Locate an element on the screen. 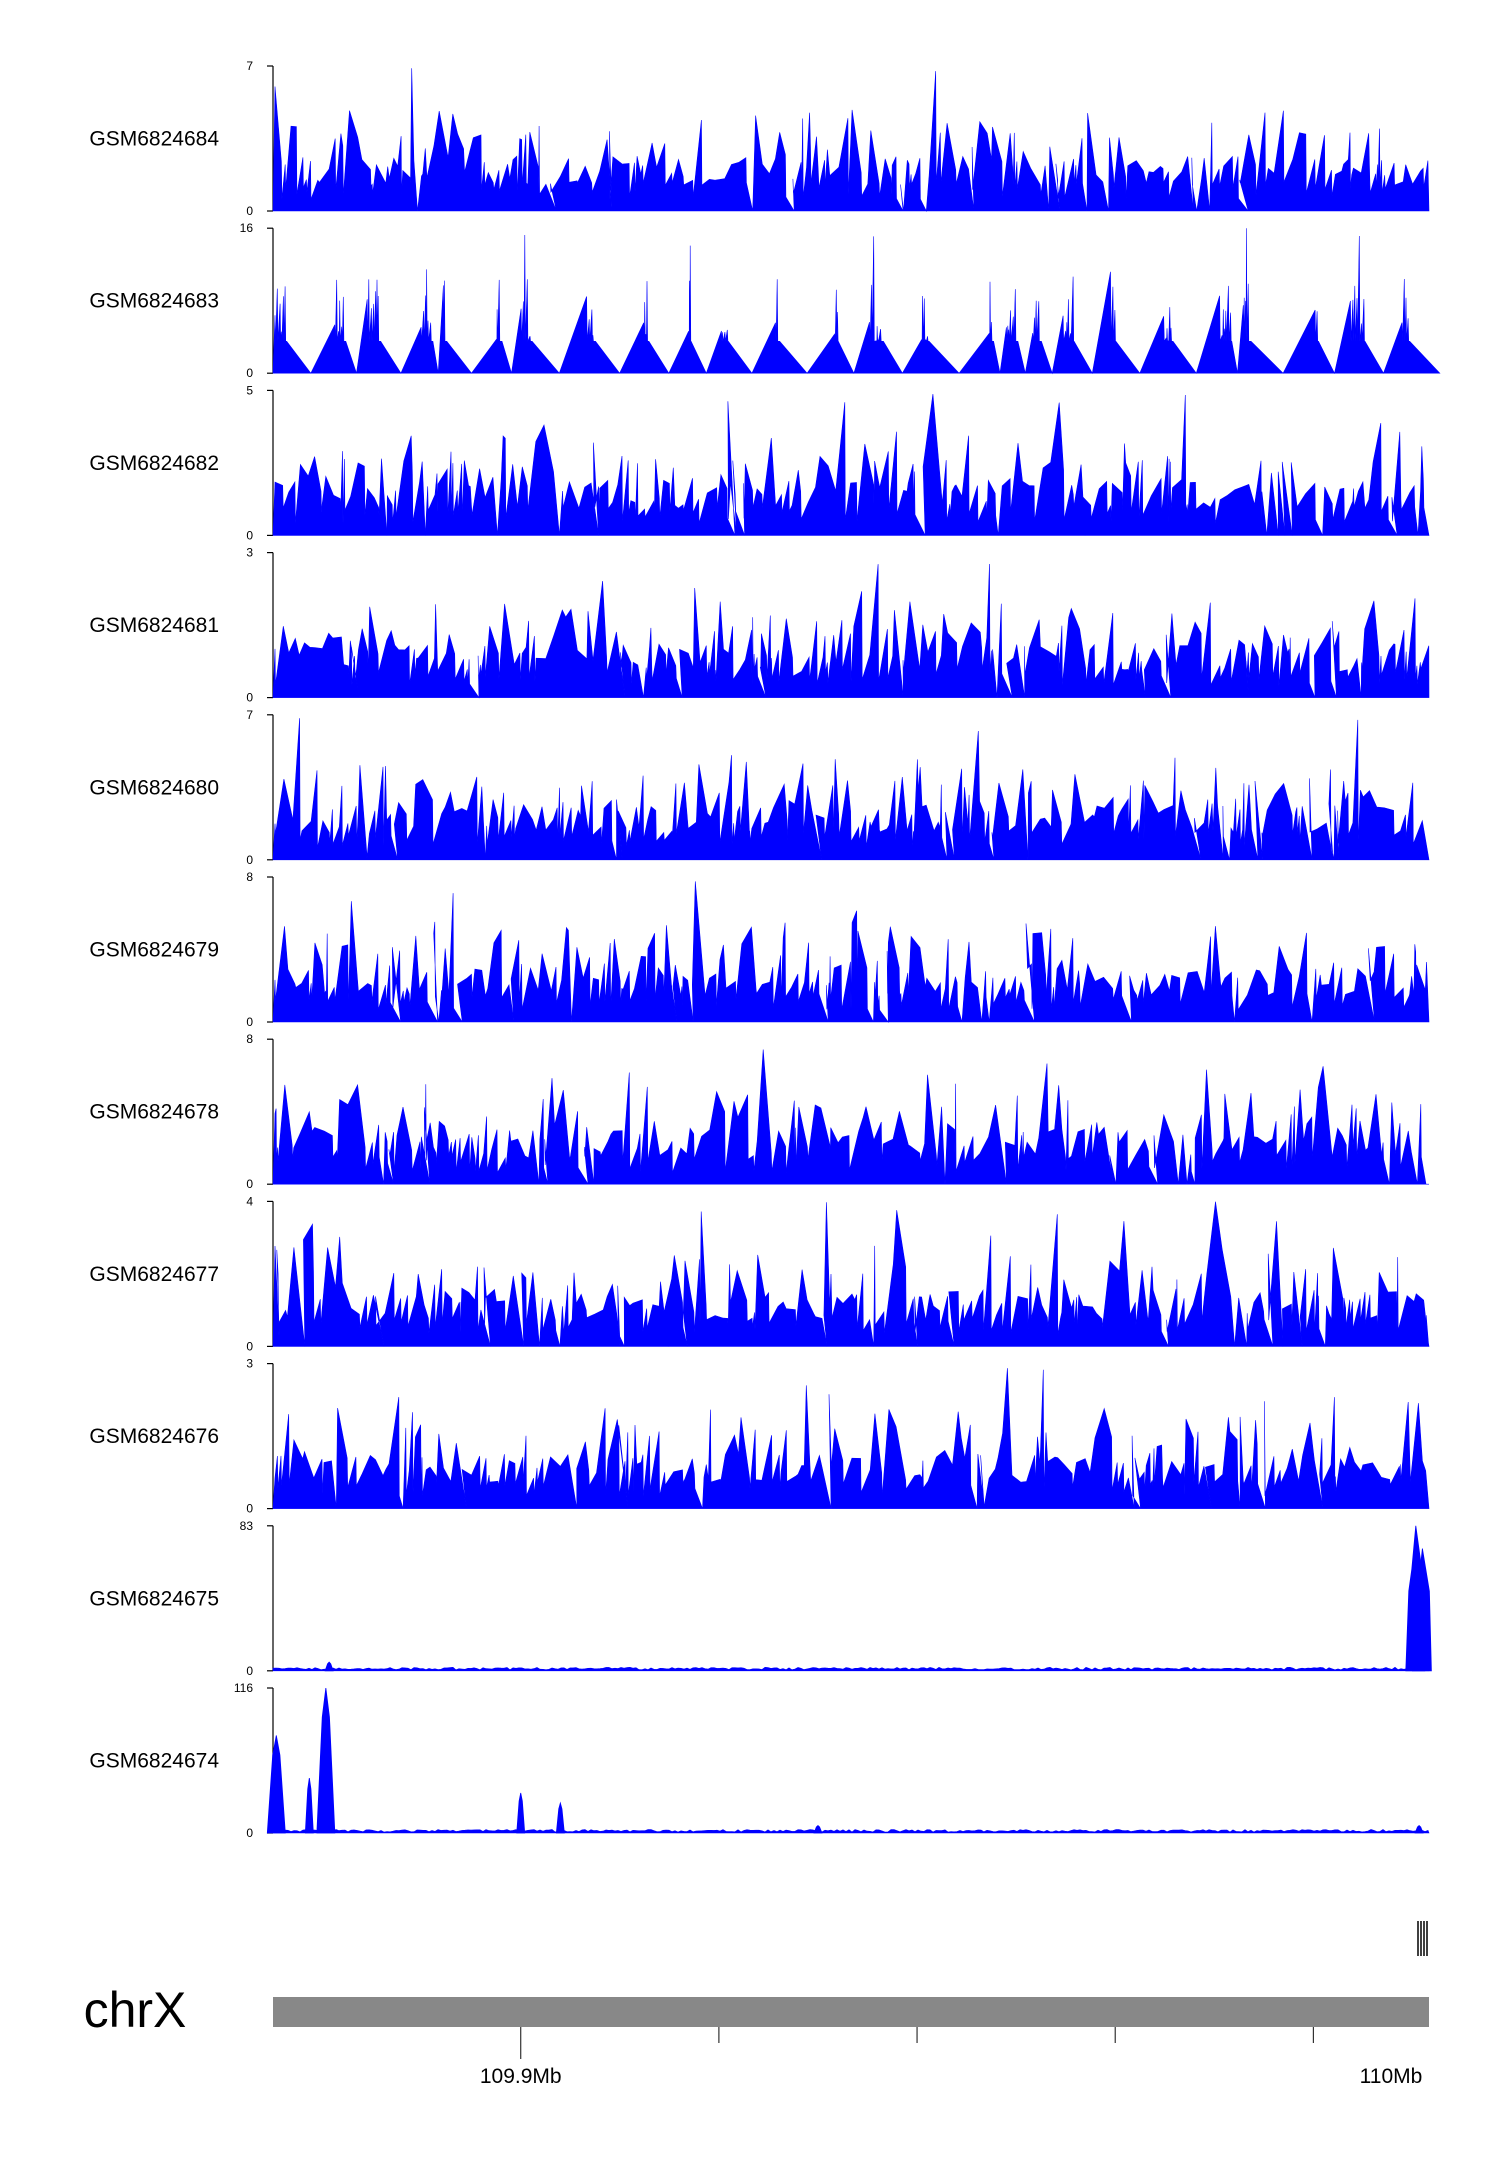 The image size is (1500, 2170). y-axis-max-label: 16 is located at coordinates (247, 228).